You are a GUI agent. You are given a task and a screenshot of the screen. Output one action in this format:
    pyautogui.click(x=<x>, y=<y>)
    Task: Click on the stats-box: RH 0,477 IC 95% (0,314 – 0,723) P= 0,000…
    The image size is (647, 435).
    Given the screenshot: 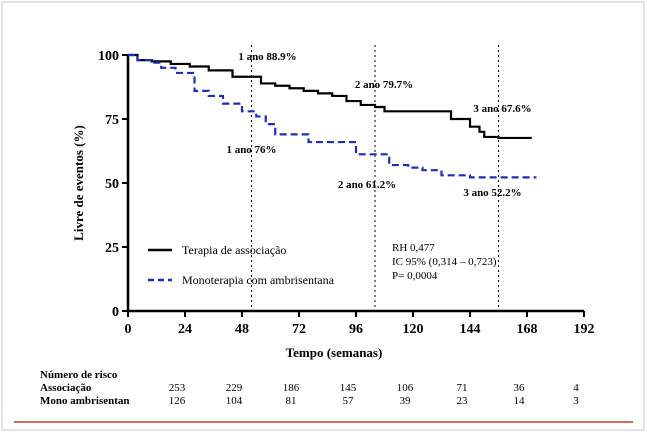 What is the action you would take?
    pyautogui.click(x=444, y=262)
    